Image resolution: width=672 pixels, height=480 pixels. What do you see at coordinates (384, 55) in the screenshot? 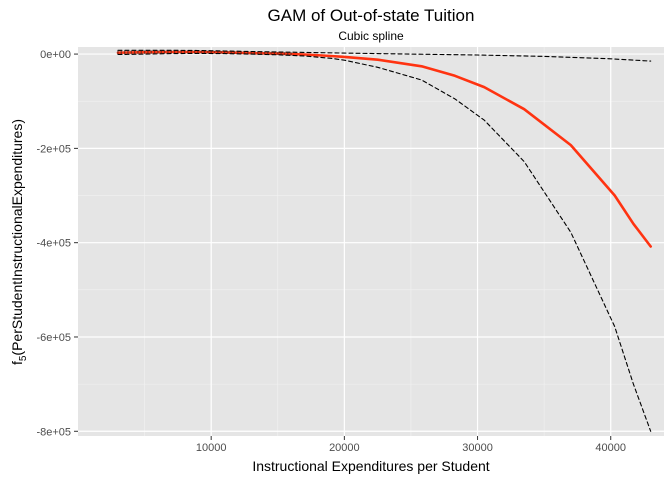
I see `series-upper-band-line` at bounding box center [384, 55].